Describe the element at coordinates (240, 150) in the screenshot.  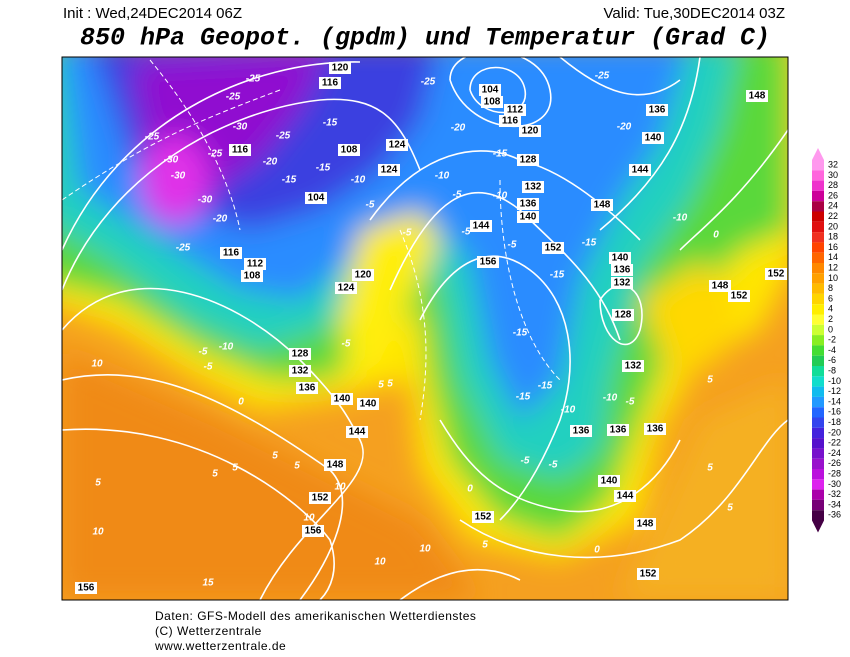
I see `geopotential-label: 116` at that location.